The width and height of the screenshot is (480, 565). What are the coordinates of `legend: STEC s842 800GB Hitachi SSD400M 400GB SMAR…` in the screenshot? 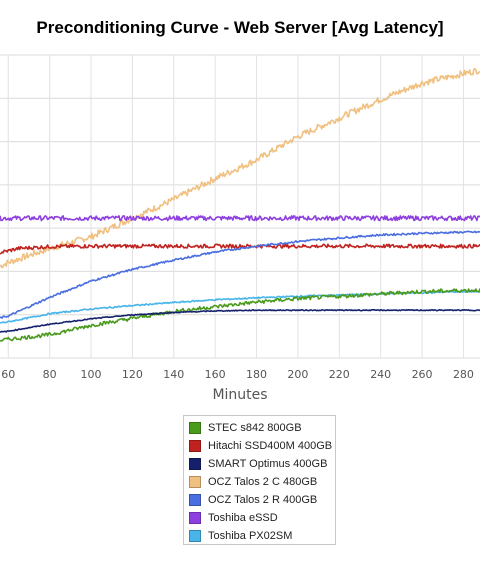 It's located at (259, 480).